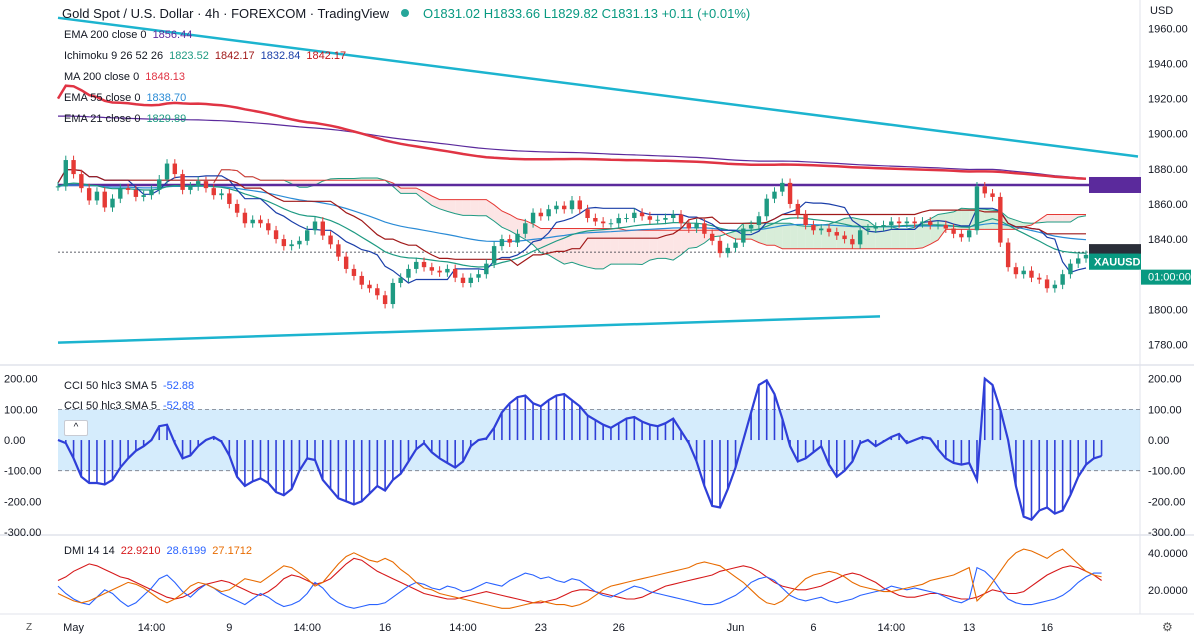 This screenshot has height=644, width=1194. Describe the element at coordinates (1168, 170) in the screenshot. I see `price-tick-label: 1880.00` at that location.